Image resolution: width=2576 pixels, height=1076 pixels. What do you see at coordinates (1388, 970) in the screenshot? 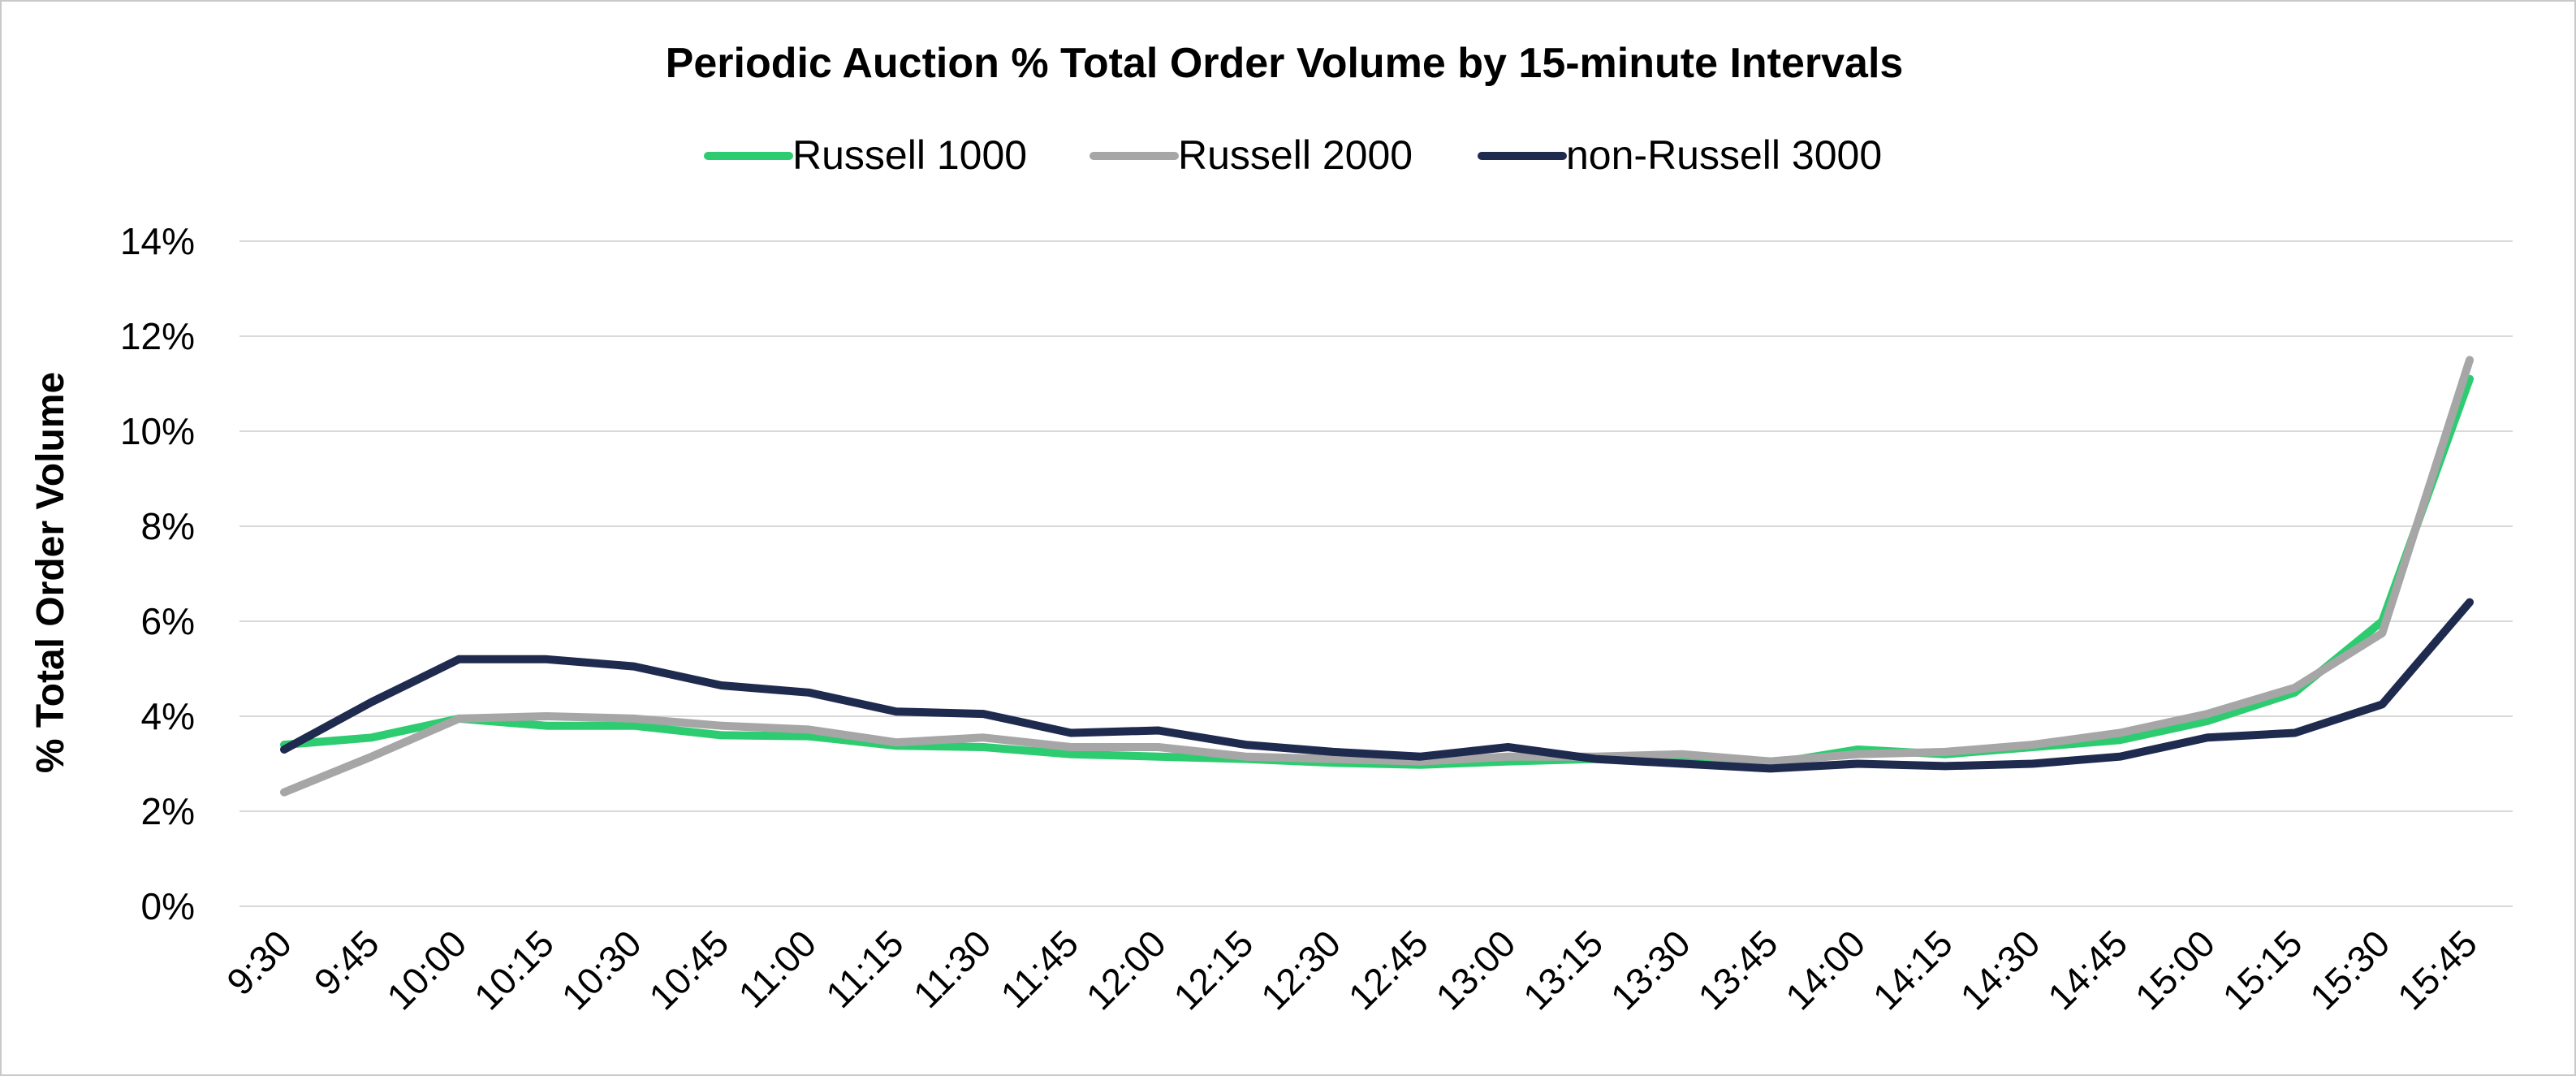
I see `x-tick-label: 12:45` at bounding box center [1388, 970].